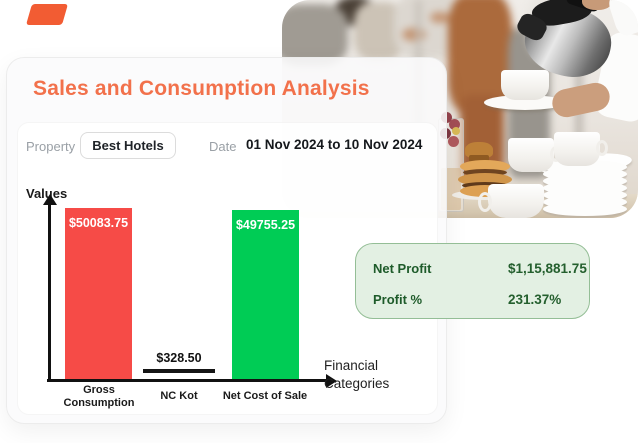 The width and height of the screenshot is (638, 443). Describe the element at coordinates (99, 396) in the screenshot. I see `category-label: Gross Consumption` at that location.